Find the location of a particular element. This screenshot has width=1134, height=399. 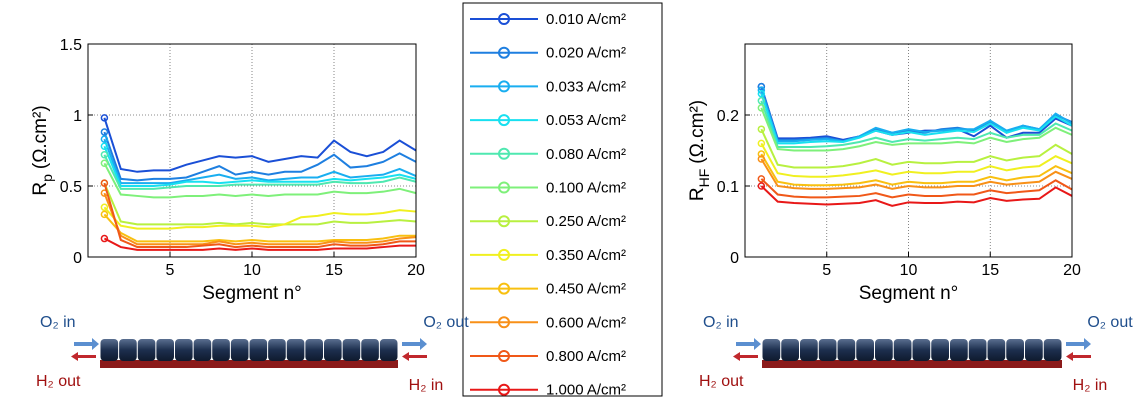

y-tick-label: 0 is located at coordinates (77, 258).